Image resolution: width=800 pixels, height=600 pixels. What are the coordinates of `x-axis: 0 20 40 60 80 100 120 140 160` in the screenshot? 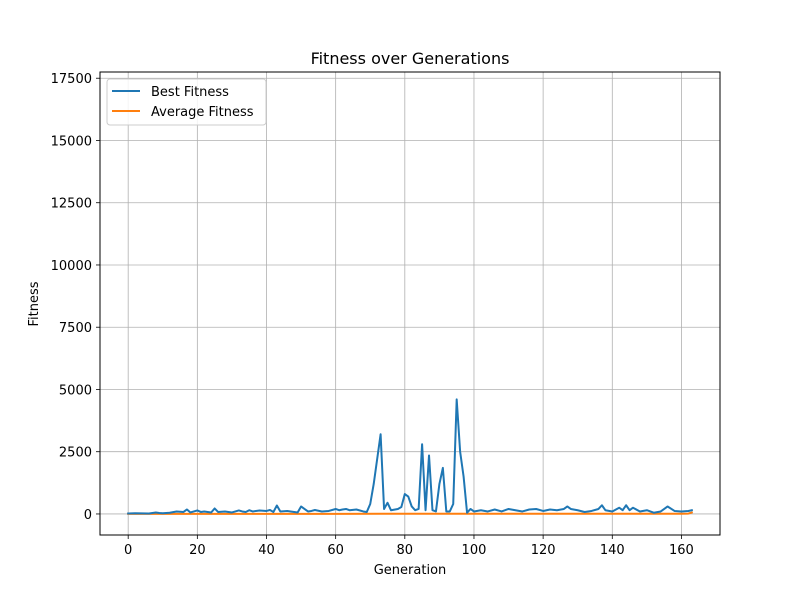 It's located at (409, 546).